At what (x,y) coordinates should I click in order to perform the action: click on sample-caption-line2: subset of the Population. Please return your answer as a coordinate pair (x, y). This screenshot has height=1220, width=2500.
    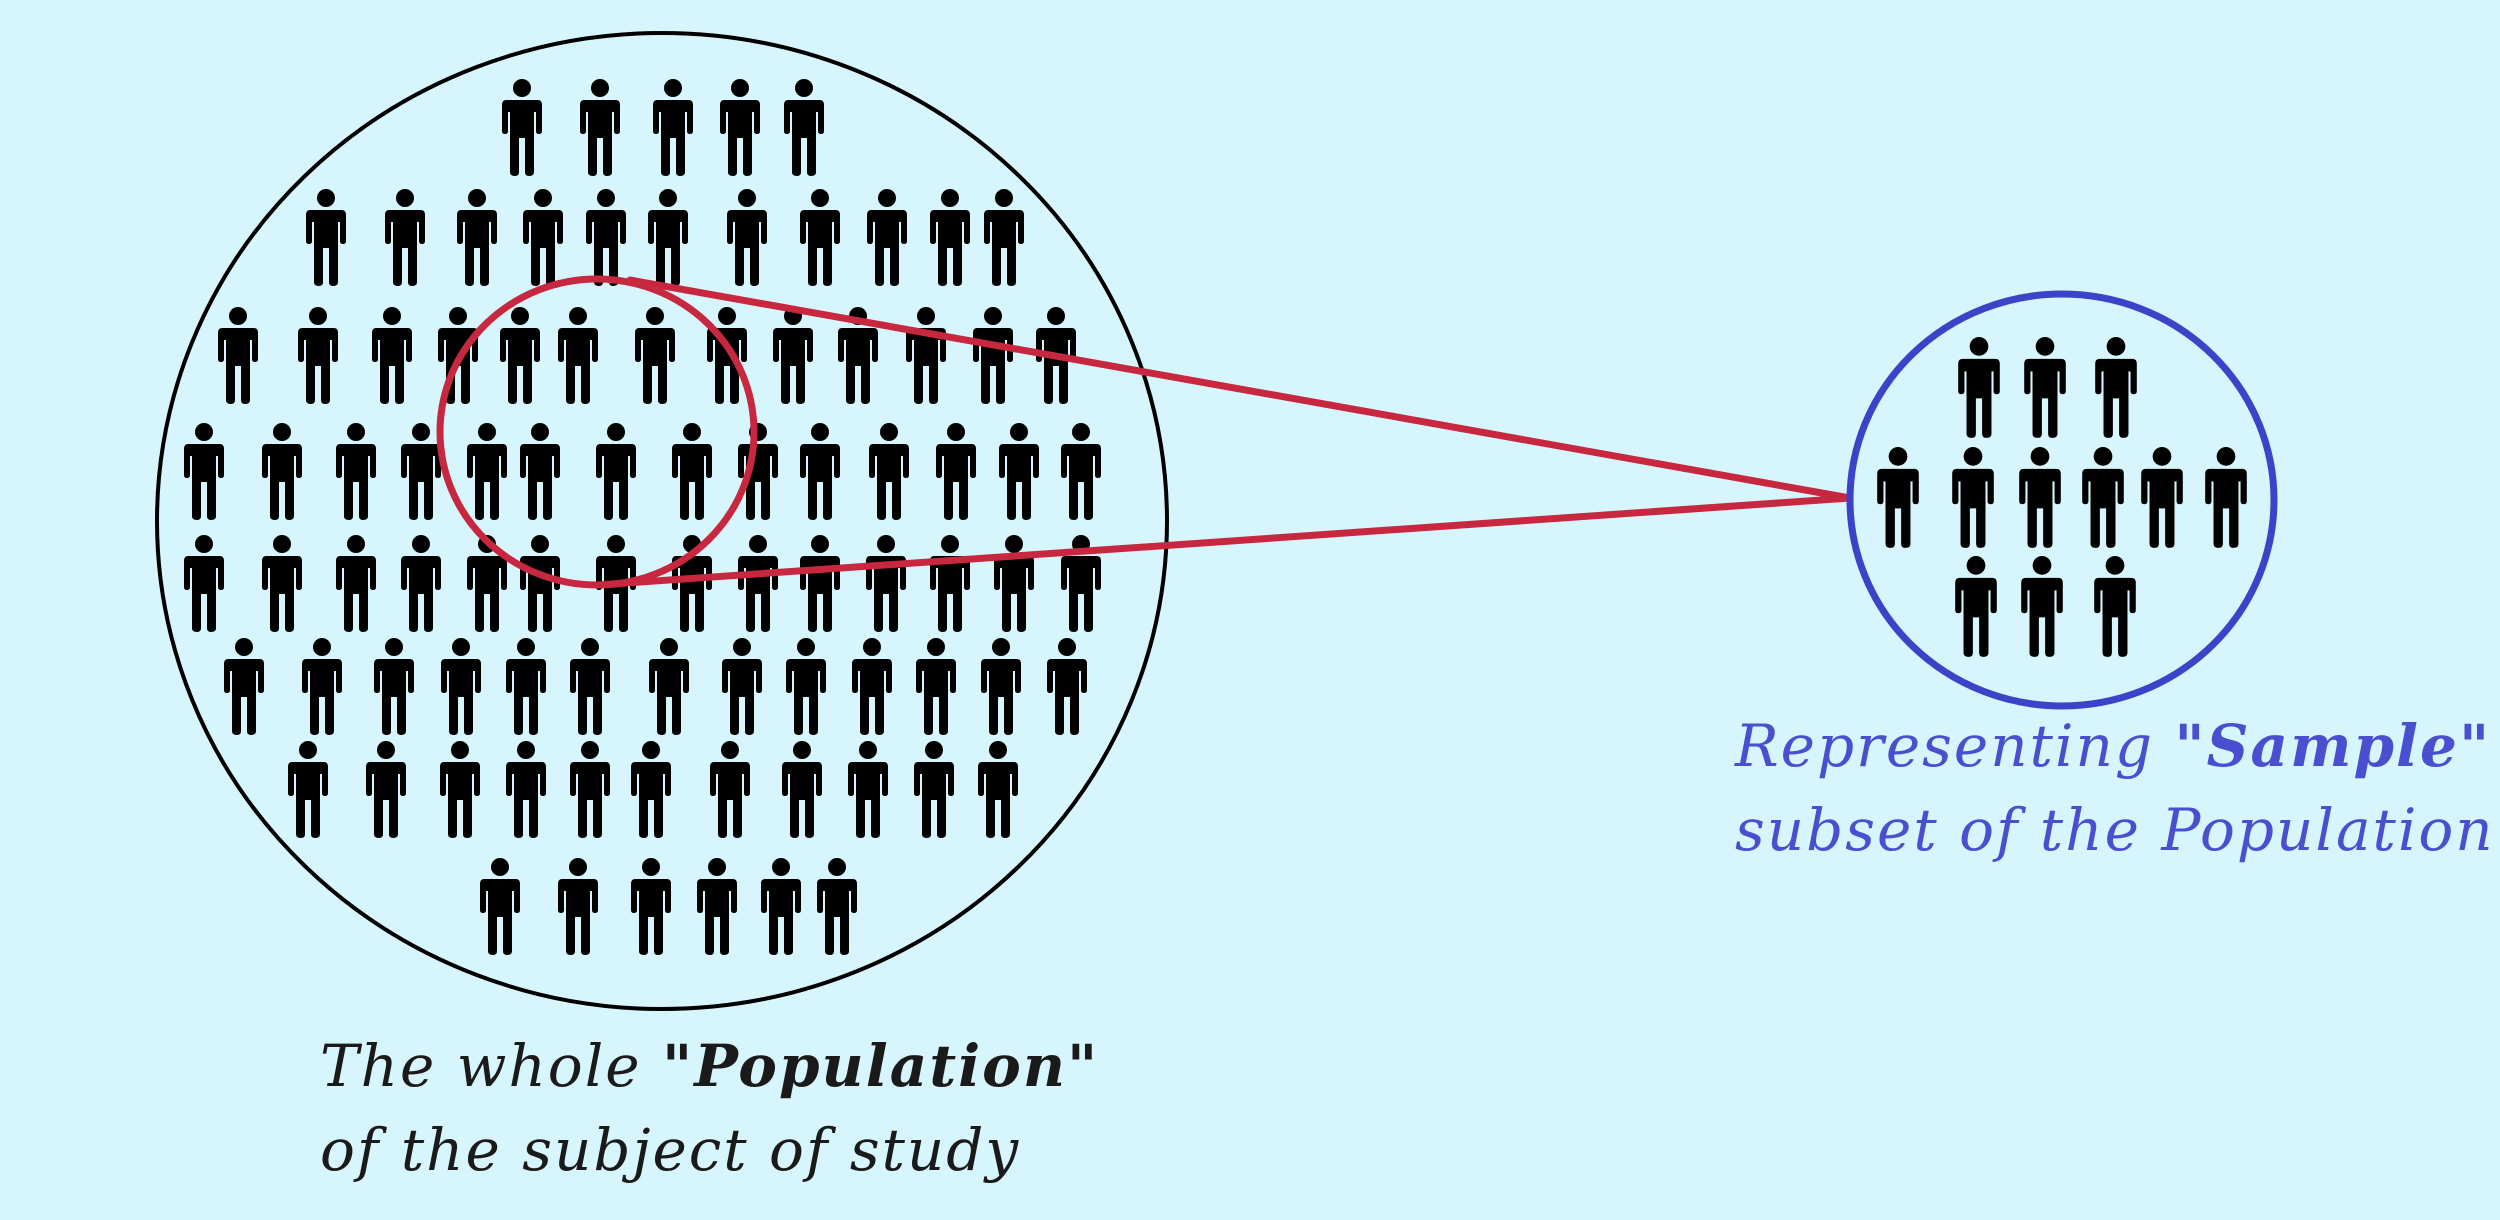
    Looking at the image, I should click on (2115, 830).